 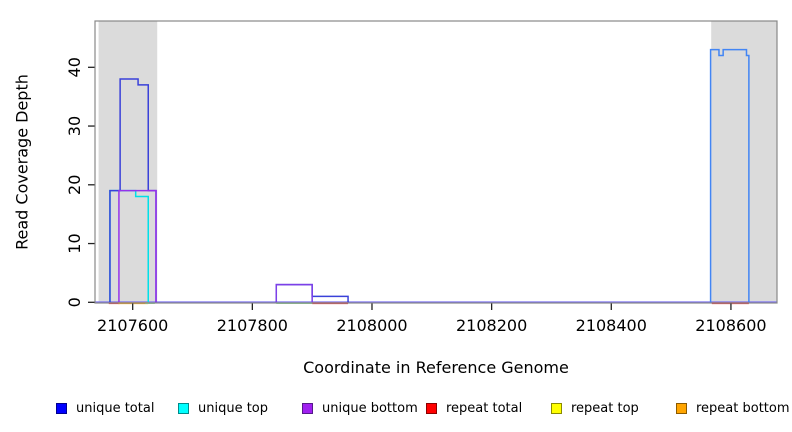 What do you see at coordinates (431, 408) in the screenshot?
I see `repeat-total-swatch-icon` at bounding box center [431, 408].